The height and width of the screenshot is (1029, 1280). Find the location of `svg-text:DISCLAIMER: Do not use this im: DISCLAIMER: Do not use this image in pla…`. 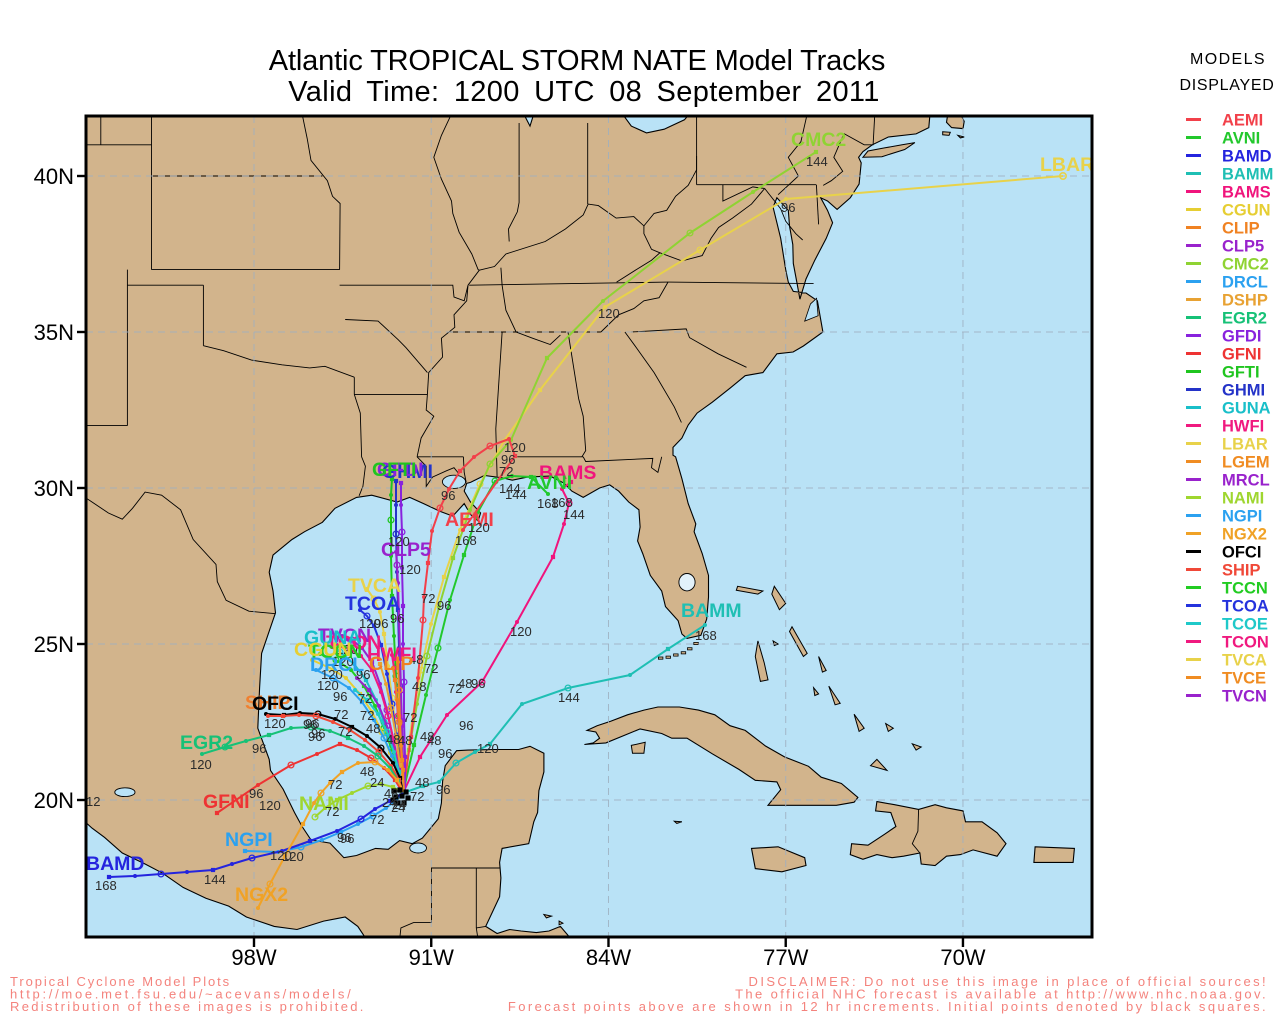

svg-text:DISCLAIMER: Do not use this im: DISCLAIMER: Do not use this image in pla… is located at coordinates (1008, 981).